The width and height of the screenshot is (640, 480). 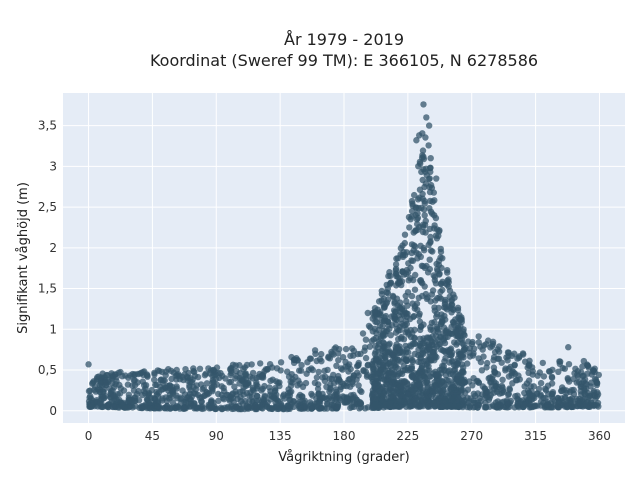 What do you see at coordinates (599, 436) in the screenshot?
I see `x-tick-label: 360` at bounding box center [599, 436].